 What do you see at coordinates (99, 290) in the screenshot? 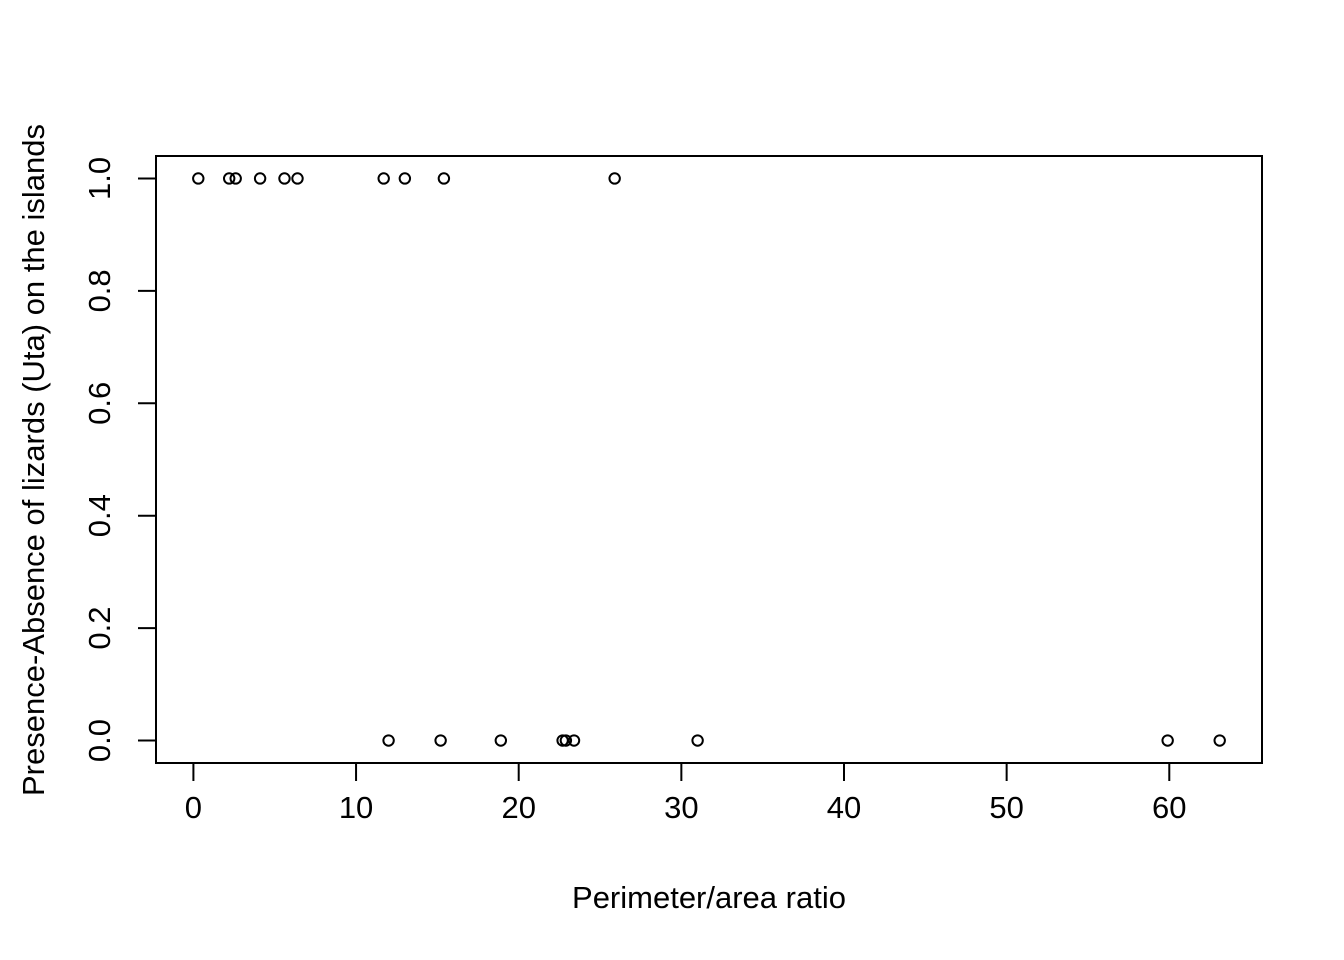
I see `y-tick-label: 0.8` at bounding box center [99, 290].